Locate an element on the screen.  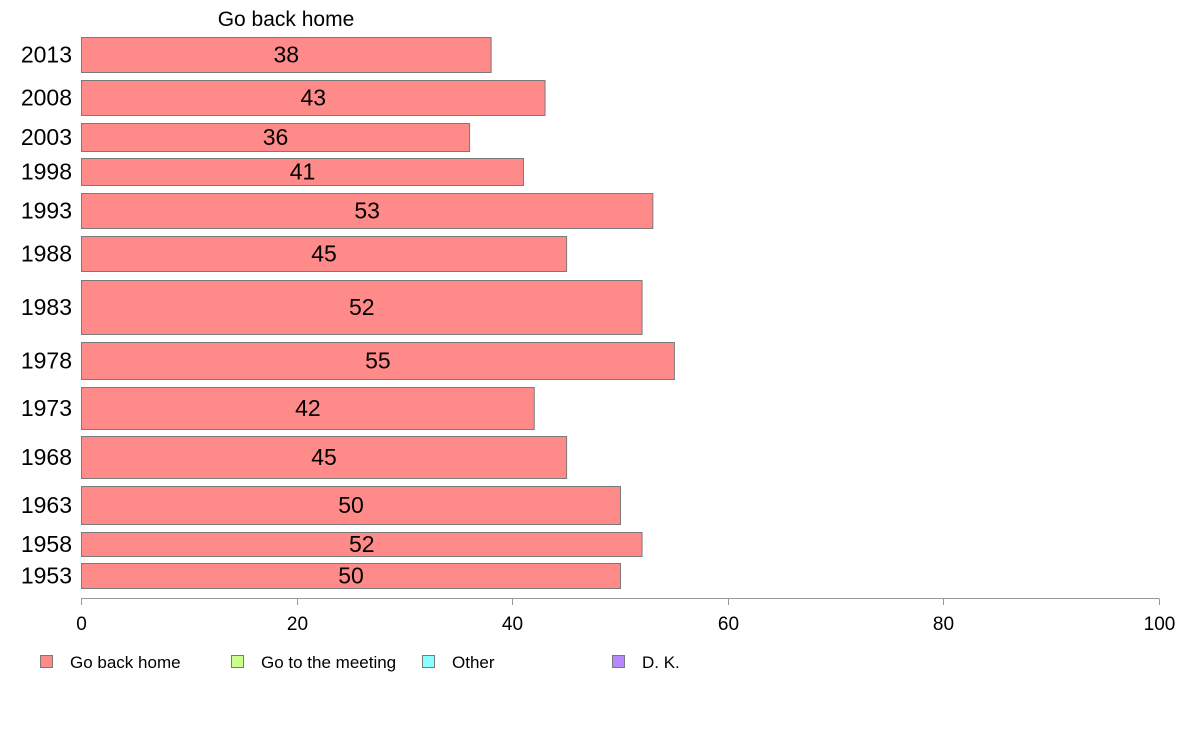
category-label: 2013 is located at coordinates (46, 55).